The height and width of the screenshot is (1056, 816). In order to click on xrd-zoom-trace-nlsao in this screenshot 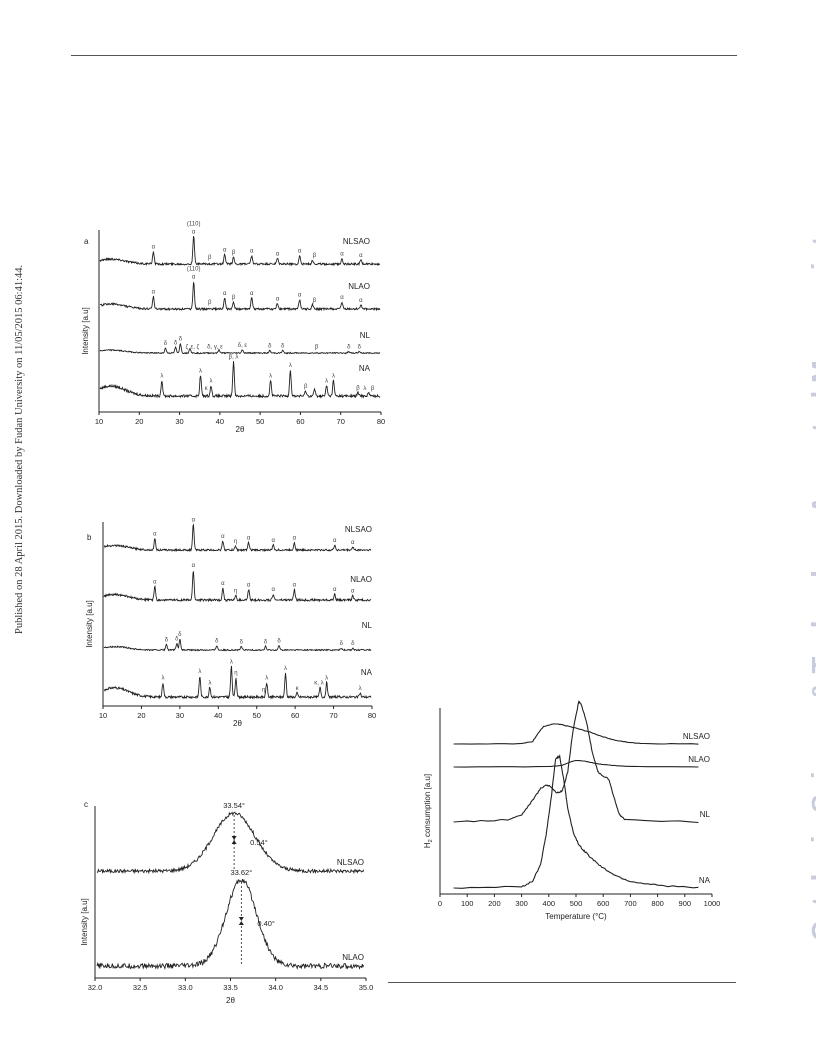, I will do `click(230, 843)`.